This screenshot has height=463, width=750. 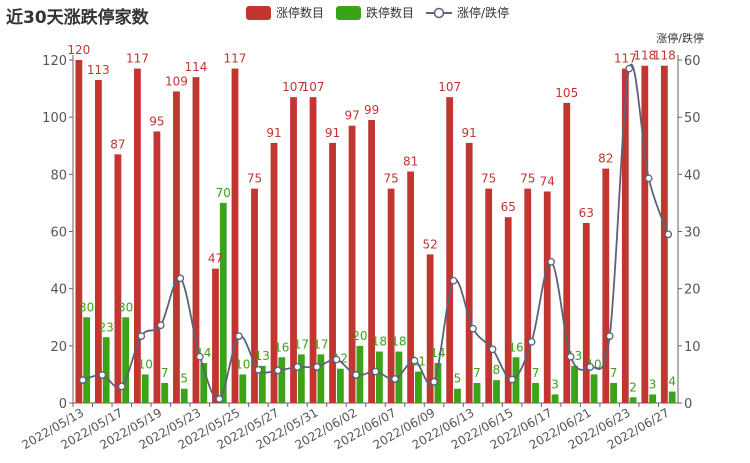 What do you see at coordinates (692, 290) in the screenshot?
I see `y2-tick-label: 20` at bounding box center [692, 290].